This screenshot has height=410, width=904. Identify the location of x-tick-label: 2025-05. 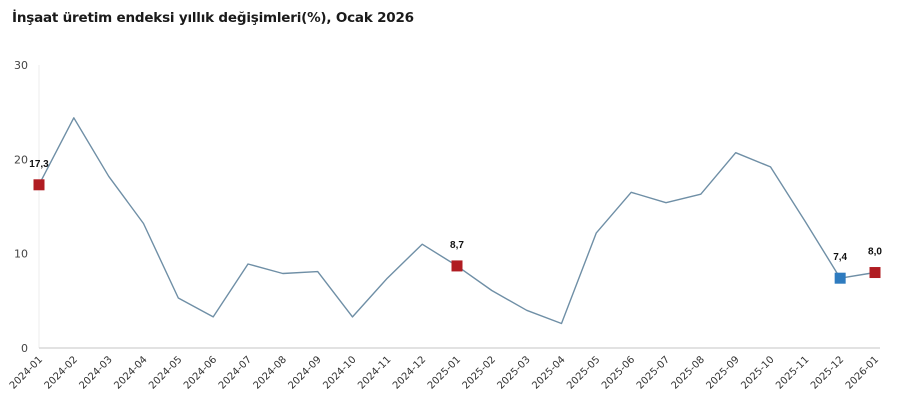
(583, 372).